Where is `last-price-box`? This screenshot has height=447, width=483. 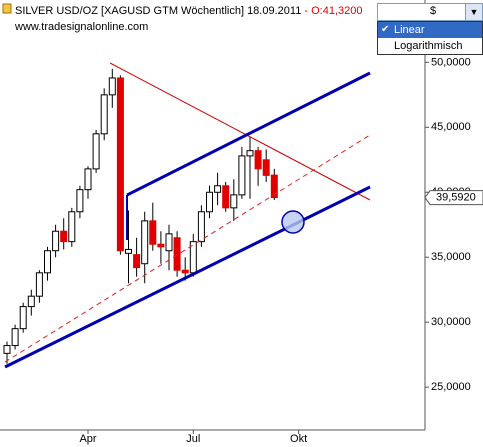 last-price-box is located at coordinates (453, 198).